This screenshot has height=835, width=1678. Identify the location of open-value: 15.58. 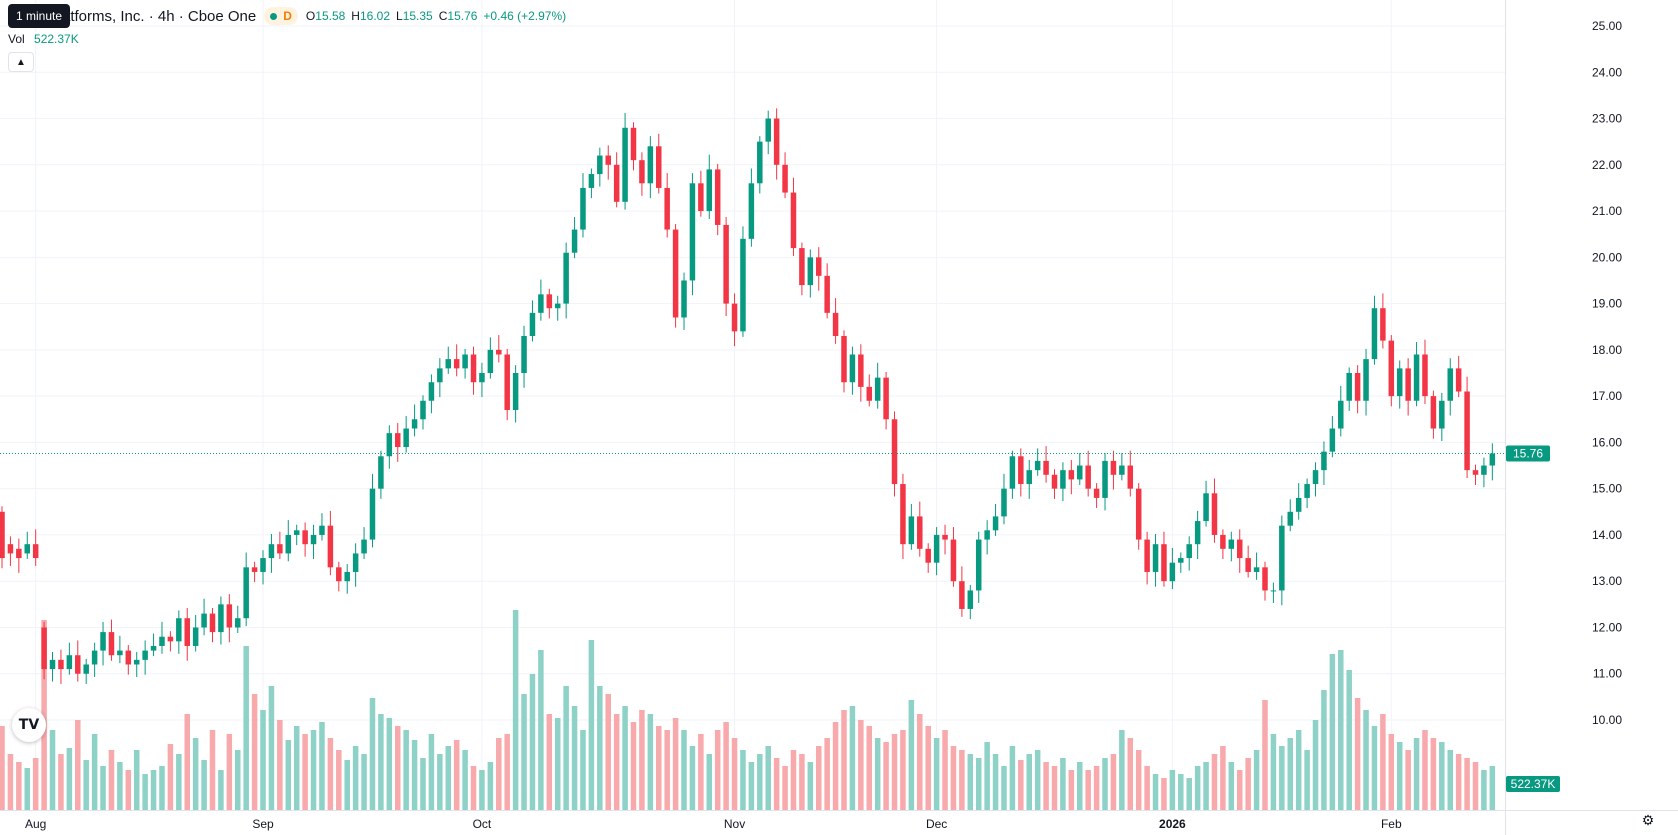
(330, 16).